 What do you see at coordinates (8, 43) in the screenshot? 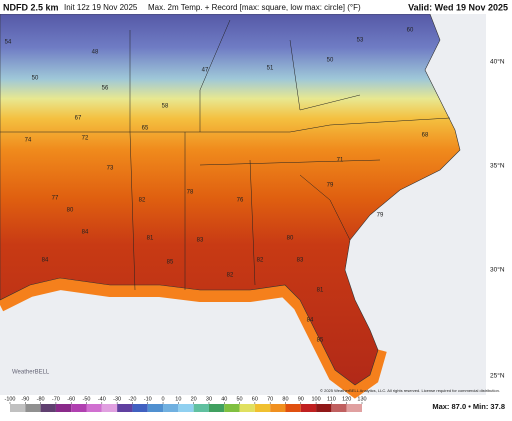
I see `station-value: 54` at bounding box center [8, 43].